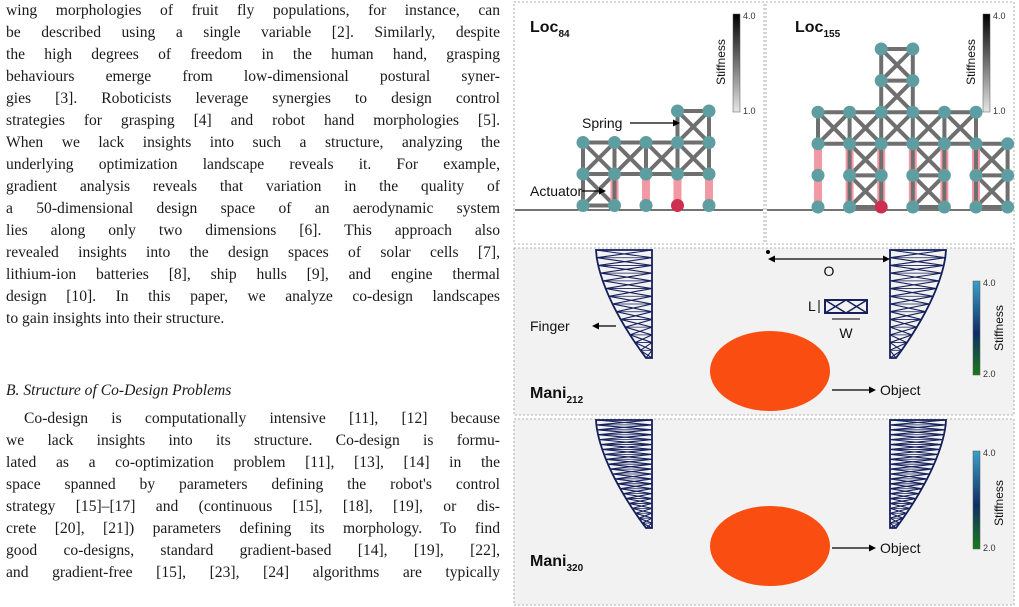  I want to click on panel-title-mani320: Mani320, so click(557, 563).